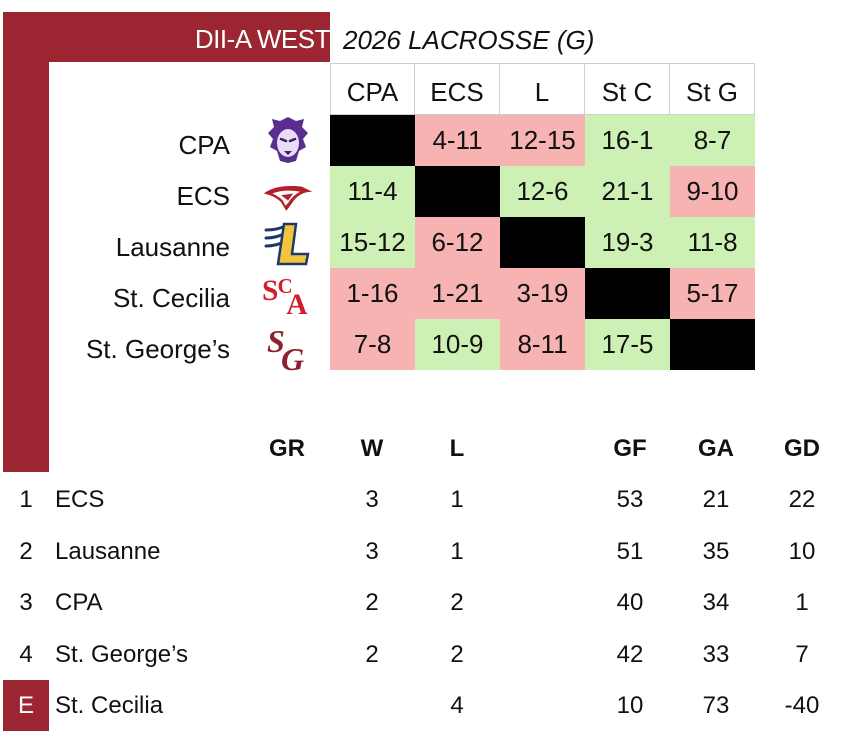 This screenshot has height=734, width=854. I want to click on standings-gd: 10, so click(802, 551).